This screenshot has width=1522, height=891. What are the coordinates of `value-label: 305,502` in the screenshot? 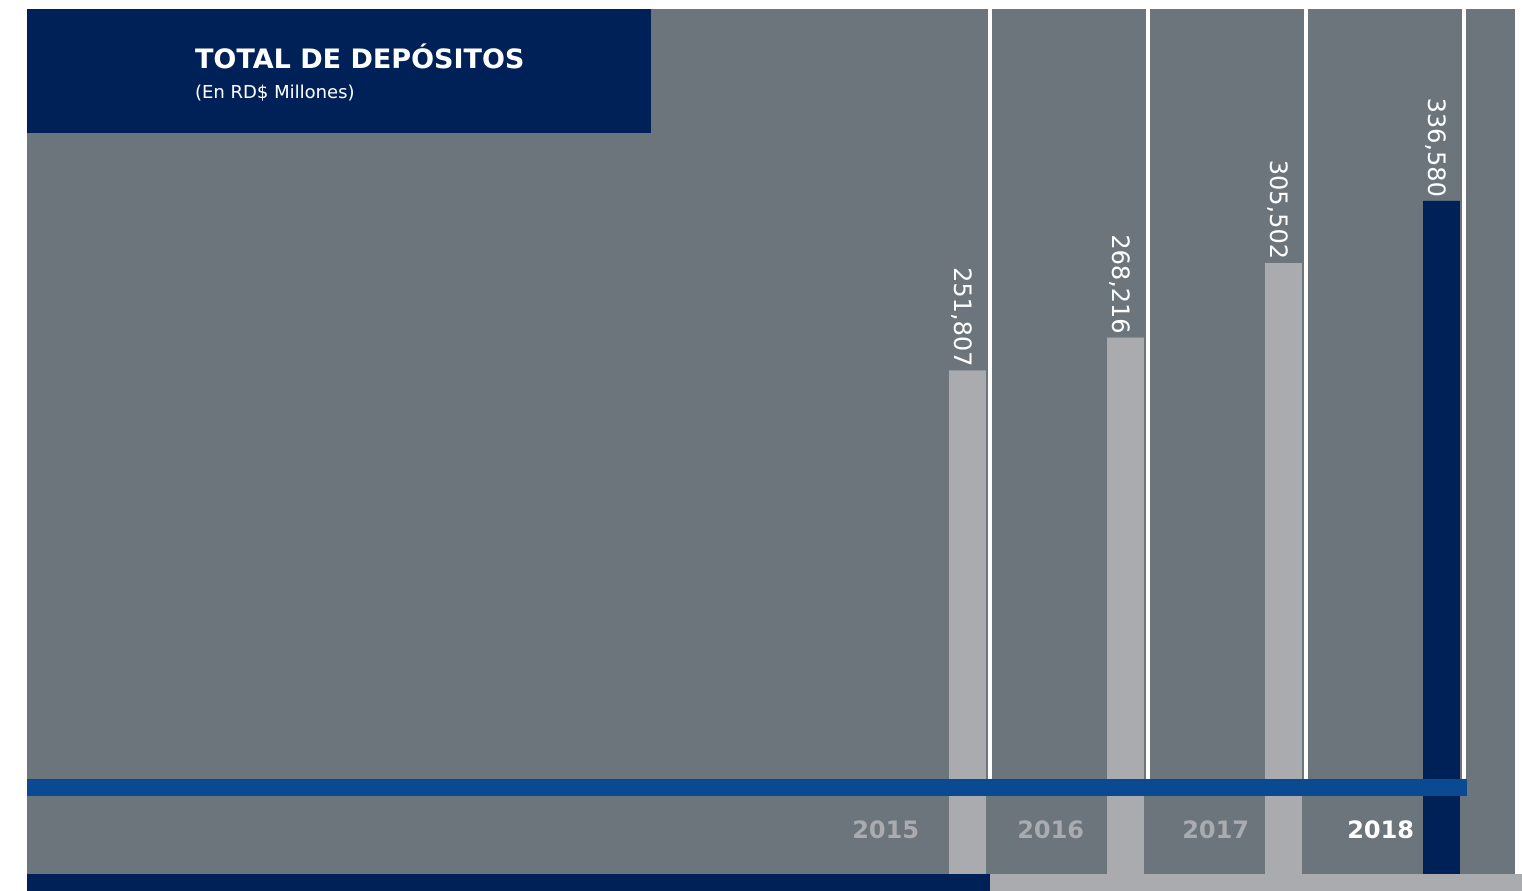 It's located at (1278, 209).